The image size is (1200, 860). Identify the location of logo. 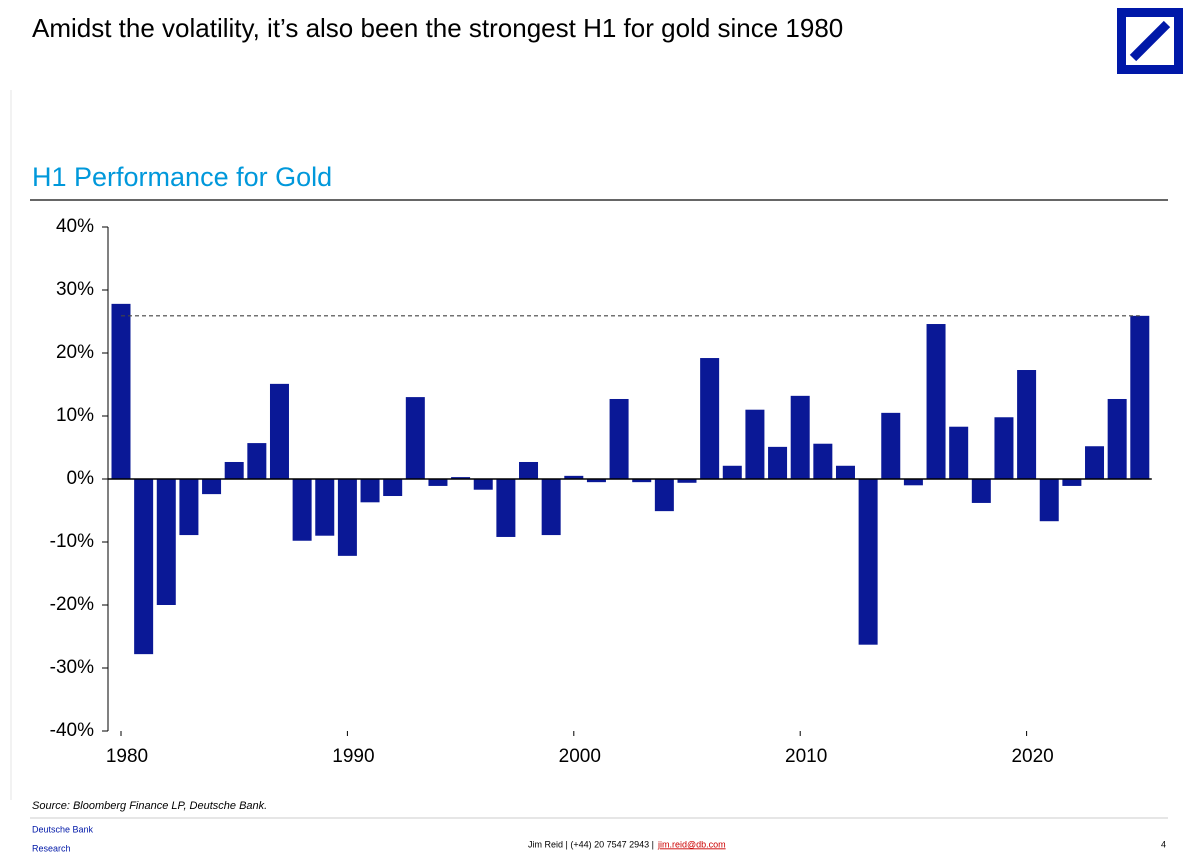
(1150, 41).